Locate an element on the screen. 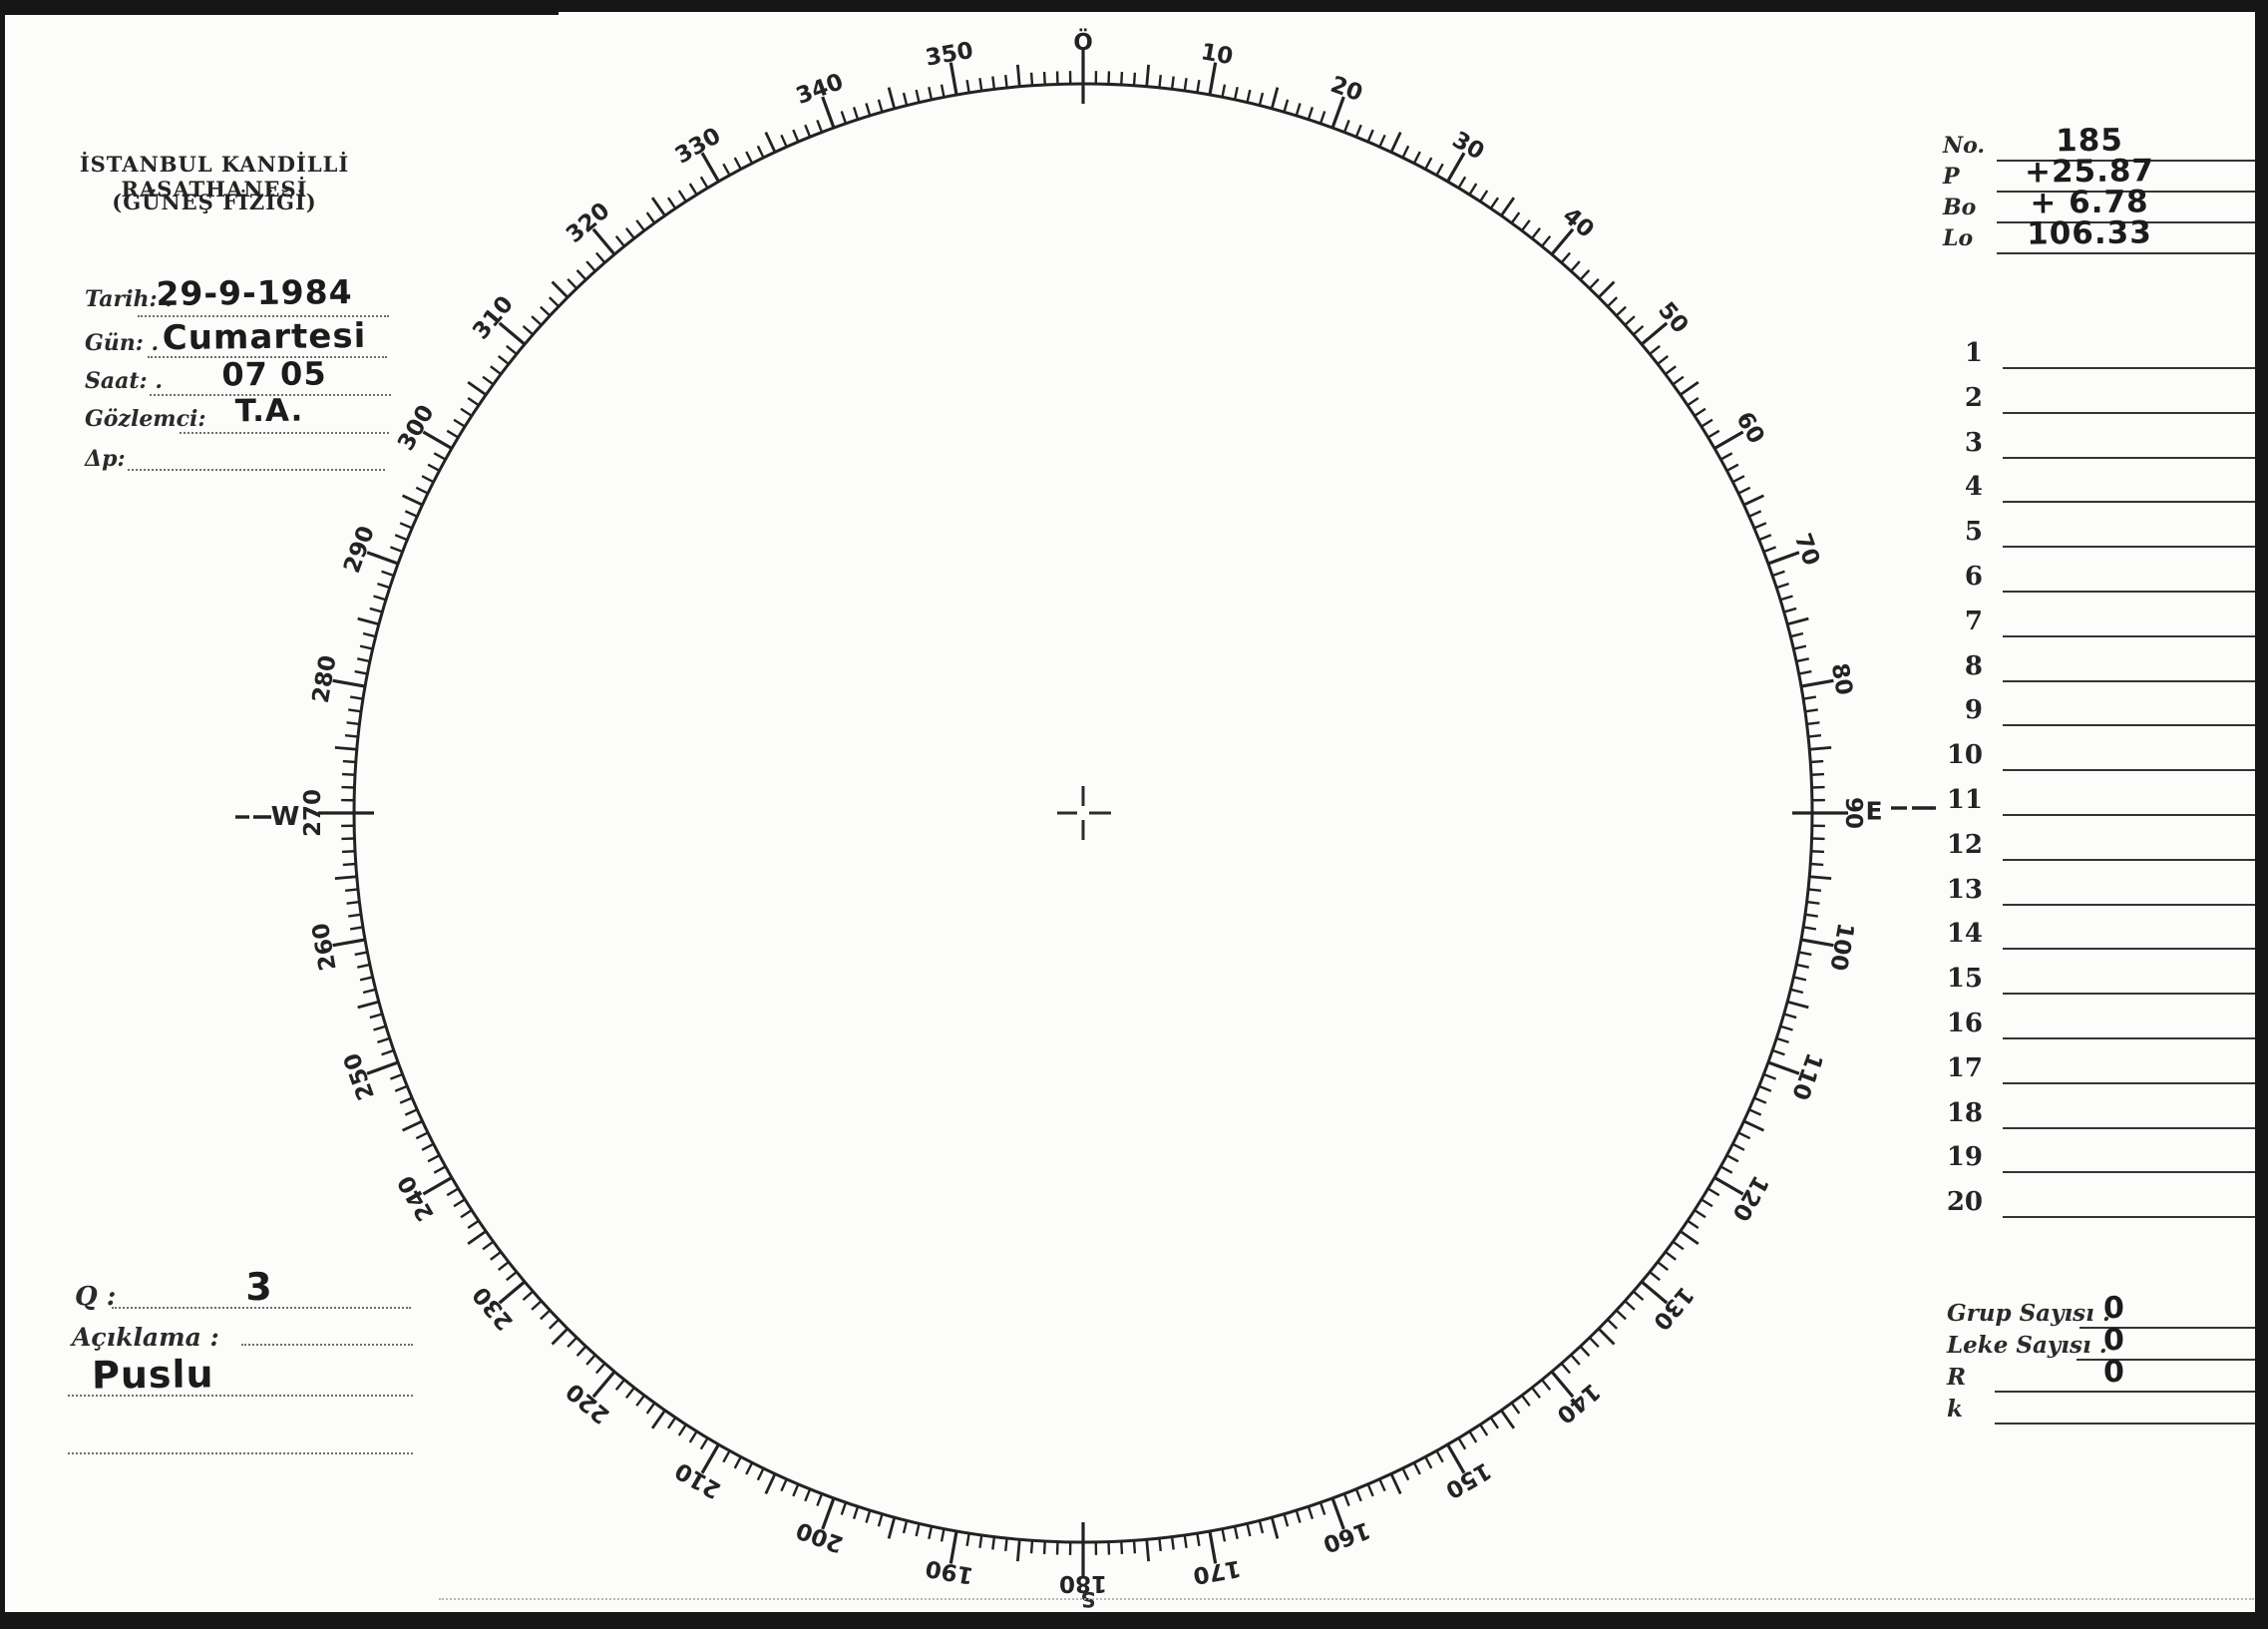  degree-label-160: 160 is located at coordinates (1346, 1536).